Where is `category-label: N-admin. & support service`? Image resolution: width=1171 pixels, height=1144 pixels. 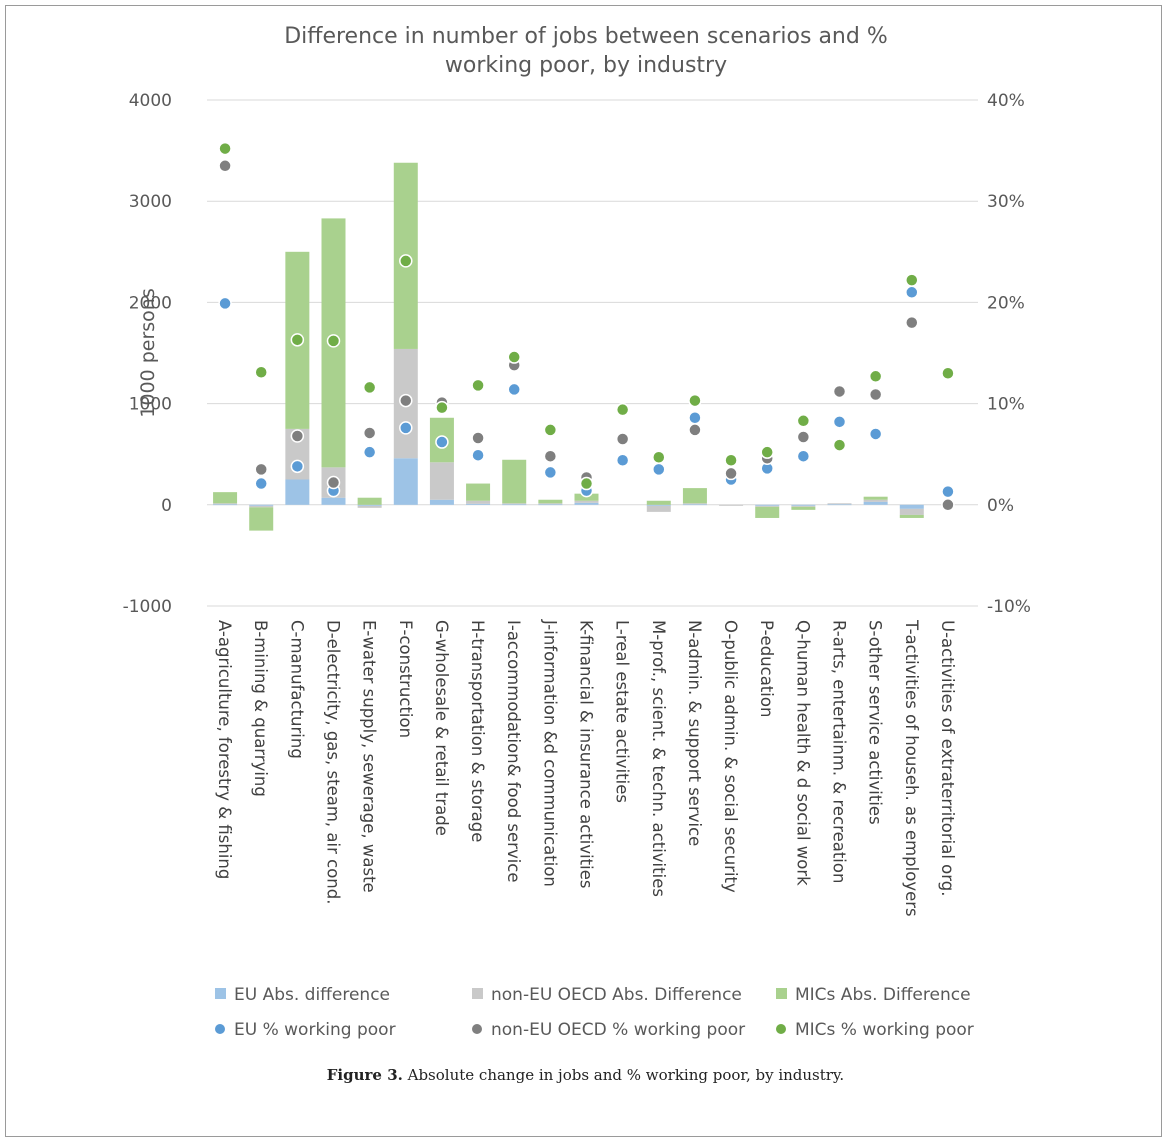 category-label: N-admin. & support service is located at coordinates (694, 733).